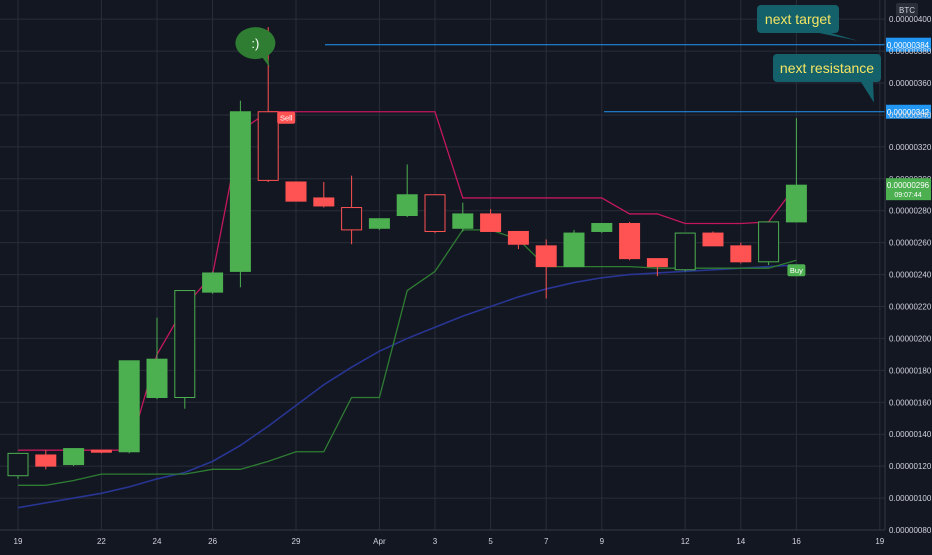 The height and width of the screenshot is (555, 932). Describe the element at coordinates (910, 466) in the screenshot. I see `price-axis-tick-label: 0.00000120` at that location.